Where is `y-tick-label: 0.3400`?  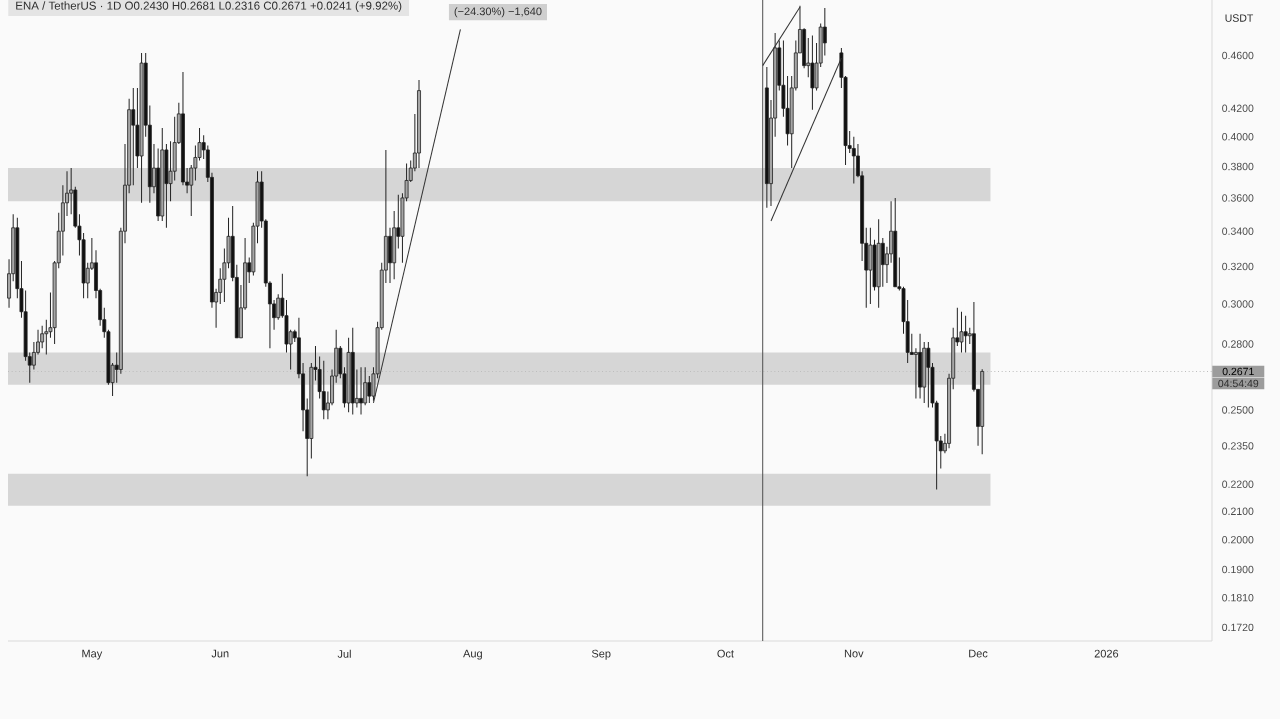 y-tick-label: 0.3400 is located at coordinates (1238, 231).